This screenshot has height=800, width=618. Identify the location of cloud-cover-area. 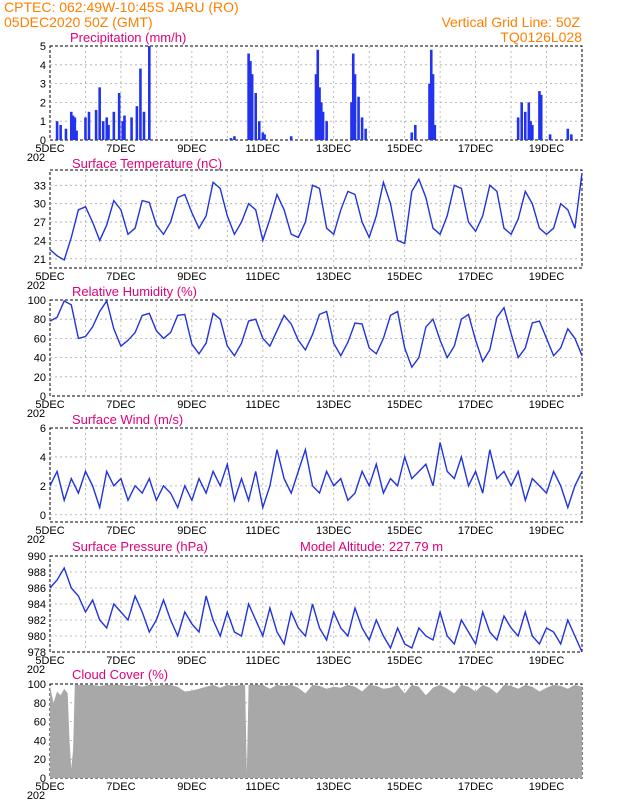
(316, 731).